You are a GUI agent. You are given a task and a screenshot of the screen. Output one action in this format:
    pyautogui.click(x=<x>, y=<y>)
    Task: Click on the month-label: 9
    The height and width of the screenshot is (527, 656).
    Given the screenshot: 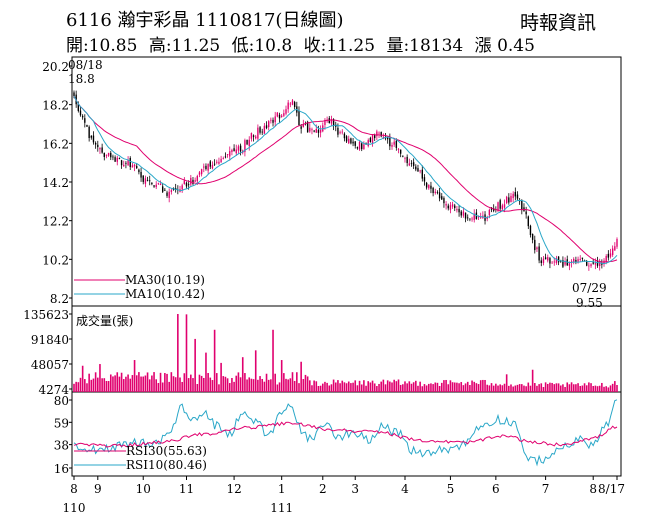 What is the action you would take?
    pyautogui.click(x=98, y=489)
    